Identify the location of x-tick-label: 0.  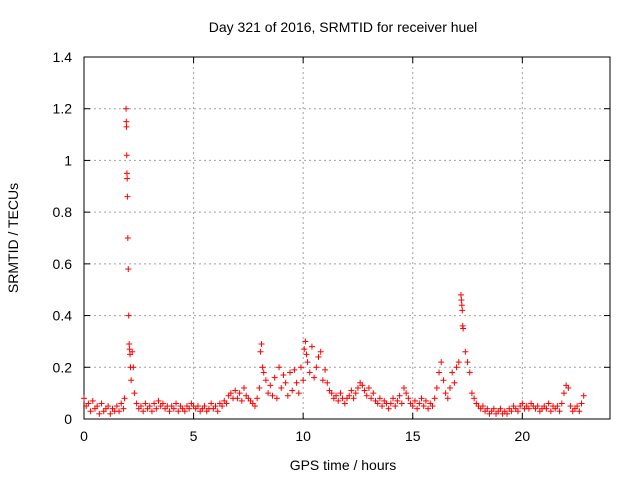
(84, 436).